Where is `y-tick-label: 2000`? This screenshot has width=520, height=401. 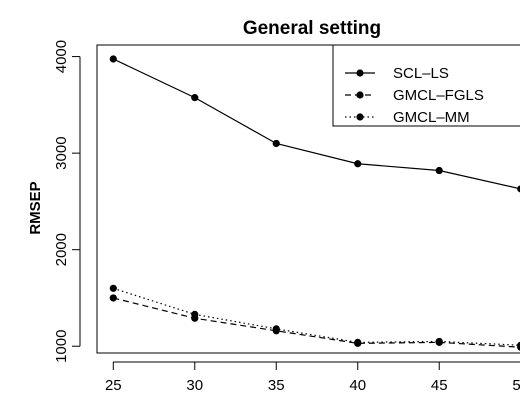 y-tick-label: 2000 is located at coordinates (61, 249).